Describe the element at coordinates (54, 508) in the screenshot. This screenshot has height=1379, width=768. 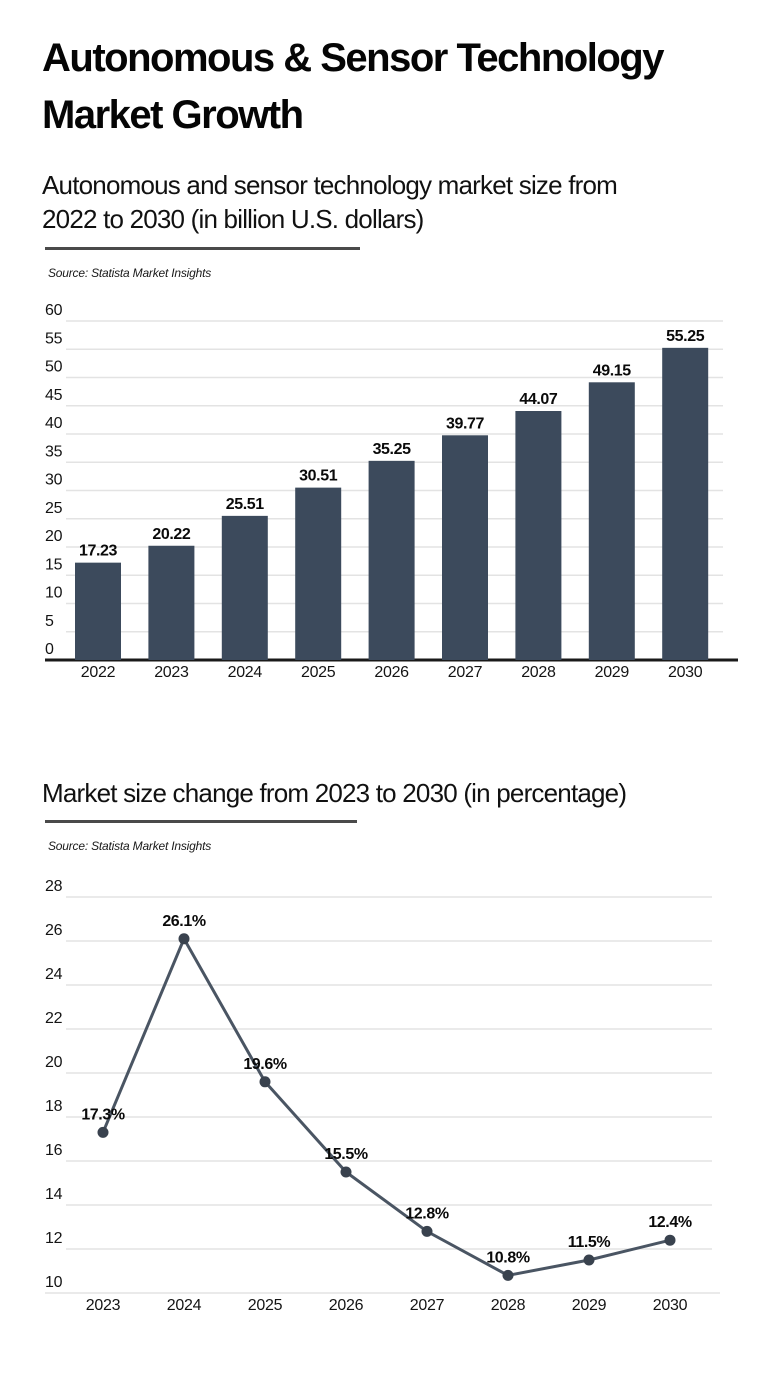
I see `bar-chart-ytick-label: 25` at that location.